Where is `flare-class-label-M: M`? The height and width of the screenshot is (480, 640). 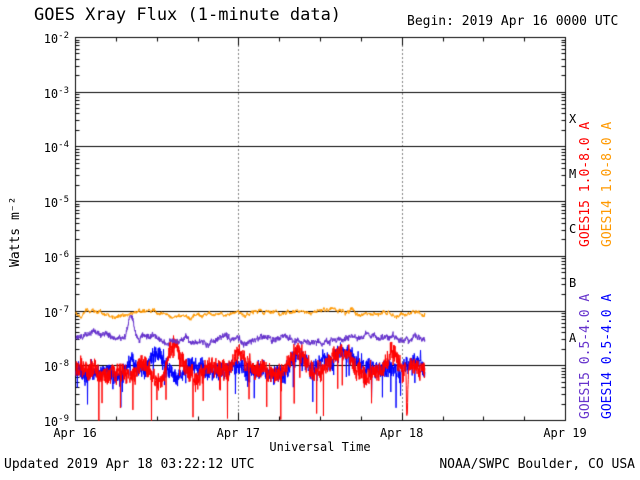
flare-class-label-M: M is located at coordinates (573, 173).